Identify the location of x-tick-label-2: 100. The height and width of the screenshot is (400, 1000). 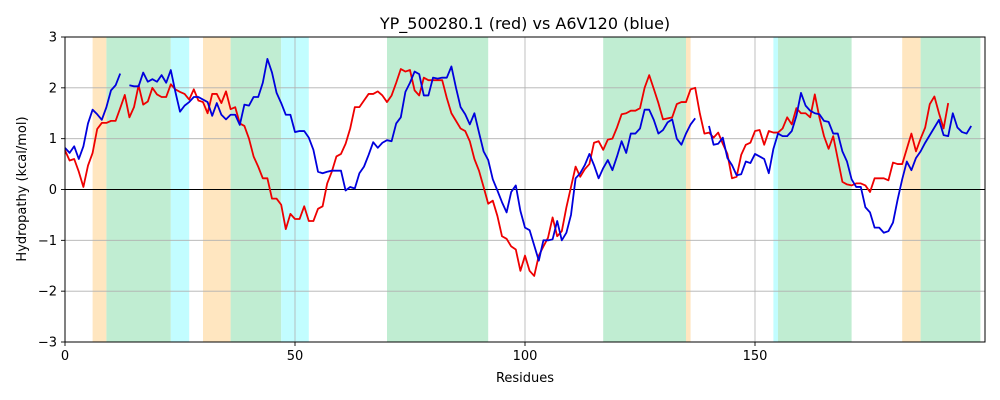
(525, 356).